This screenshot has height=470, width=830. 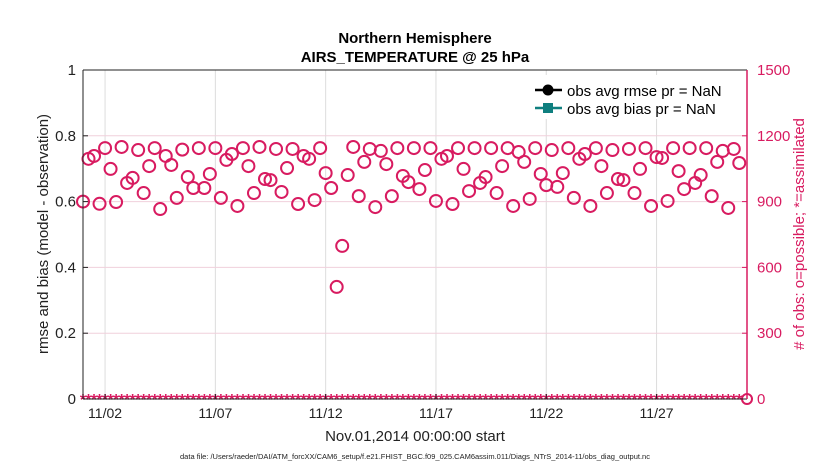 What do you see at coordinates (65, 333) in the screenshot?
I see `y-tick-label: 0.2` at bounding box center [65, 333].